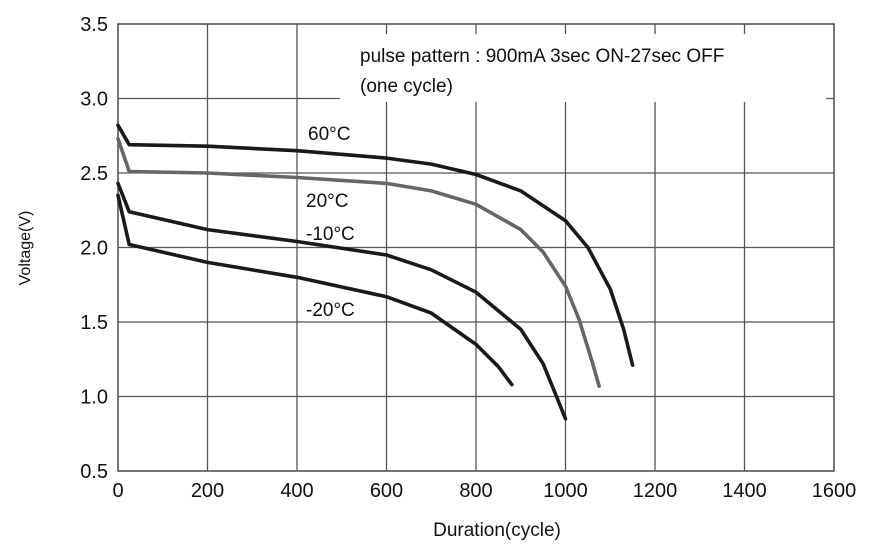  Describe the element at coordinates (497, 530) in the screenshot. I see `x-axis-title: Duration(cycle)` at that location.